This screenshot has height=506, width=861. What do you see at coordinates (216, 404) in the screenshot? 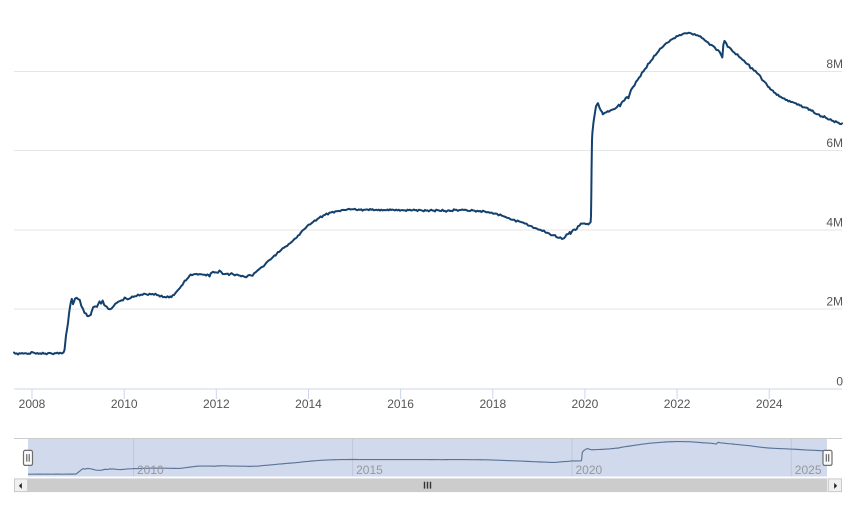
I see `svg-text: 2012` at bounding box center [216, 404].